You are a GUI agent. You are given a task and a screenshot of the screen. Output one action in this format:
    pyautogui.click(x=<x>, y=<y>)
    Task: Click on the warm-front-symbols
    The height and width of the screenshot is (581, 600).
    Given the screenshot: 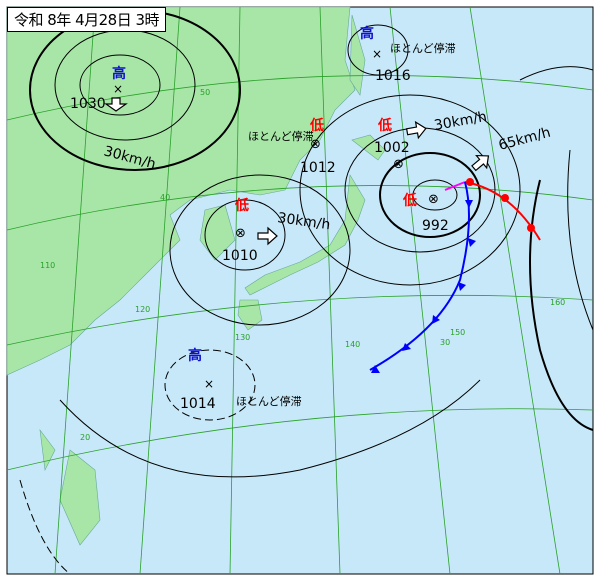 What is the action you would take?
    pyautogui.click(x=500, y=205)
    